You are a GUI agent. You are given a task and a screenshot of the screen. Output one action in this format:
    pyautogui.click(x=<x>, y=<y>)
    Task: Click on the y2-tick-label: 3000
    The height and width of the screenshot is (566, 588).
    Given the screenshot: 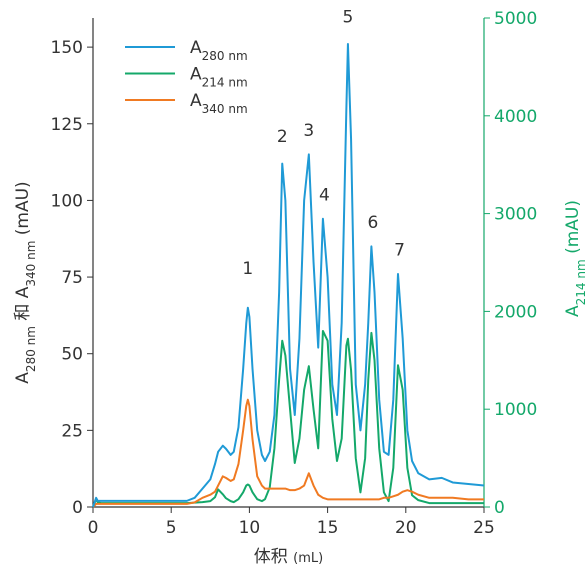 What is the action you would take?
    pyautogui.click(x=515, y=215)
    